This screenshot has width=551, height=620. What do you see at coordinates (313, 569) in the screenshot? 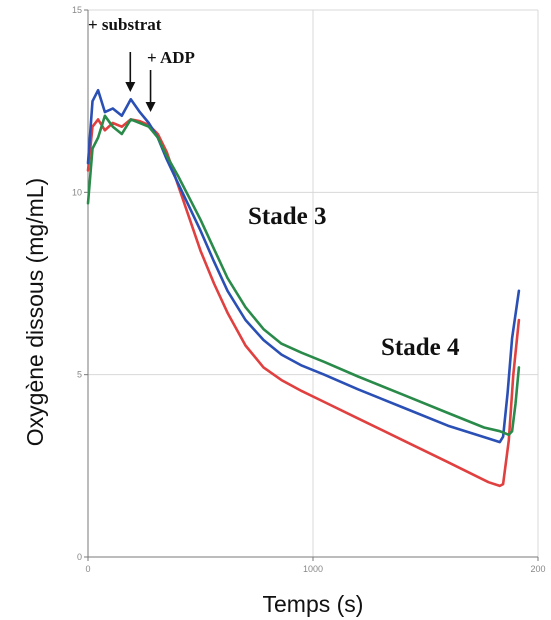
I see `x-tick-label: 1000` at bounding box center [313, 569].